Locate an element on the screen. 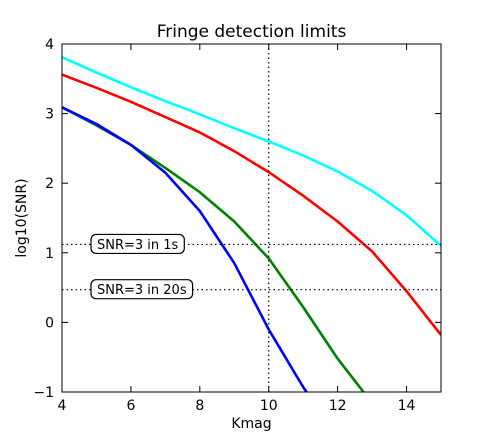 This screenshot has width=491, height=436. y-tick-label: 2 is located at coordinates (49, 184).